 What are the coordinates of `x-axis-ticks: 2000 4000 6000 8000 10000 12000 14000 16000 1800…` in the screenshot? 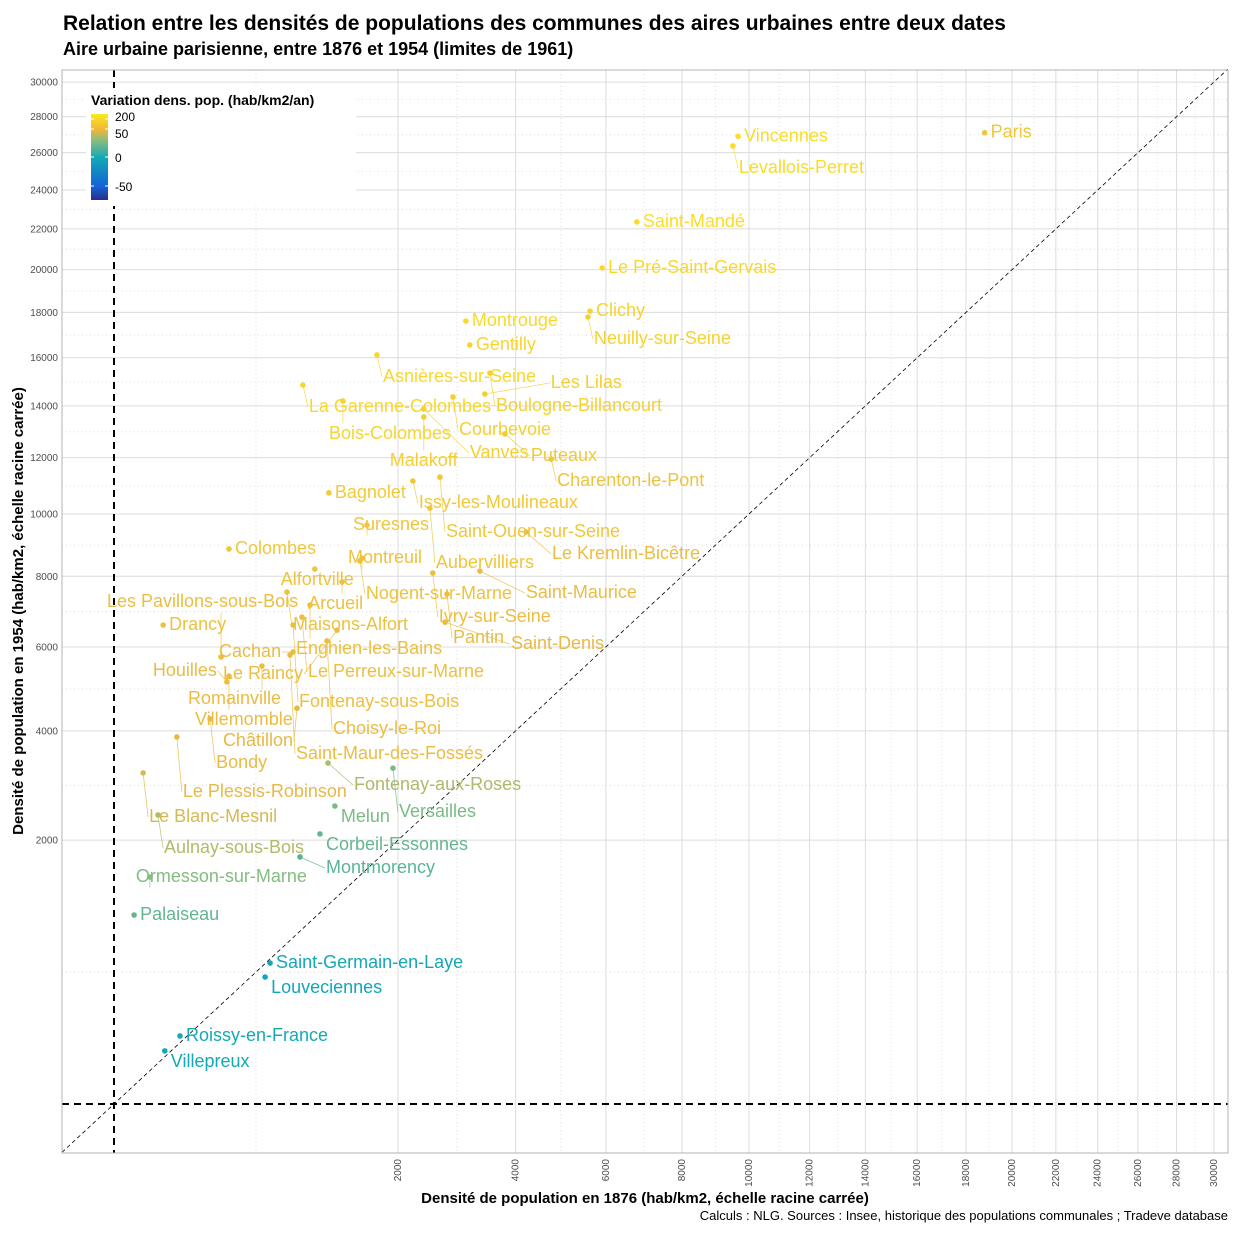 It's located at (806, 1173).